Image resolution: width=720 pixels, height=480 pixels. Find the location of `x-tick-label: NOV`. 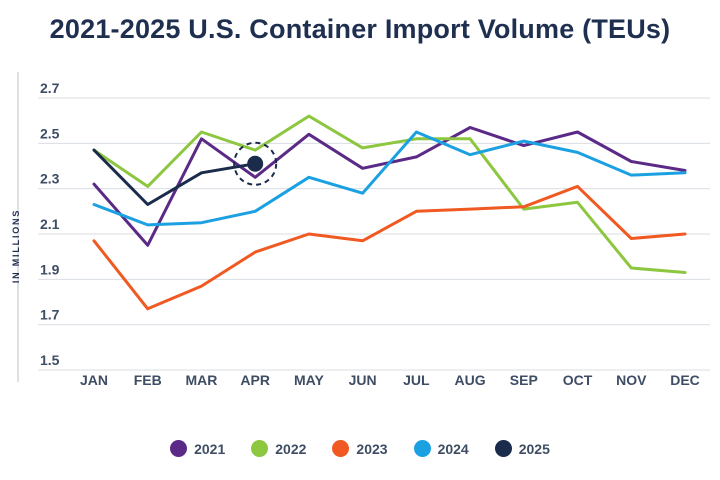

x-tick-label: NOV is located at coordinates (631, 379).